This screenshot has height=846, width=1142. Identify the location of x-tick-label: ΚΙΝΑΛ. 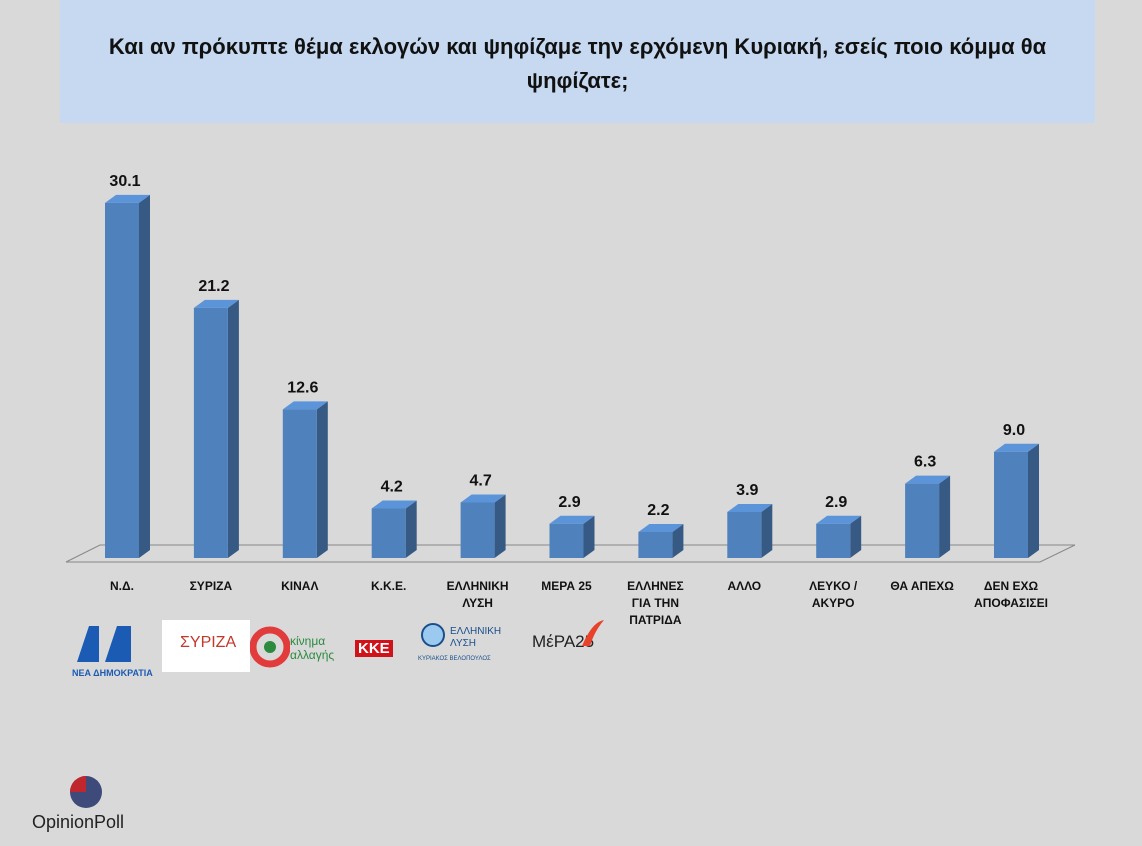
(300, 586).